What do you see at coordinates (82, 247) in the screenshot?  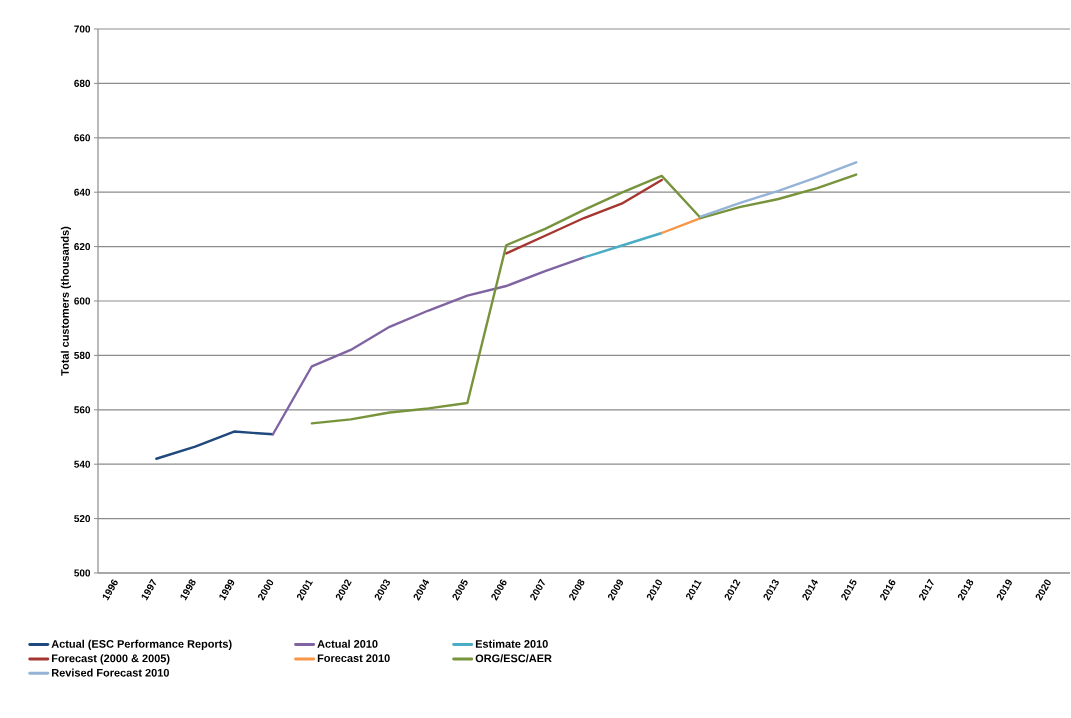 I see `y-tick-label: 620` at bounding box center [82, 247].